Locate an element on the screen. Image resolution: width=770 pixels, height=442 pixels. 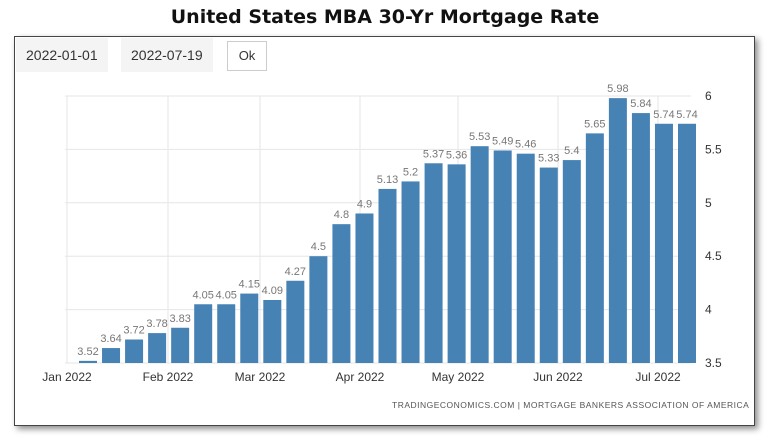
y-tick-label: 5 is located at coordinates (708, 203).